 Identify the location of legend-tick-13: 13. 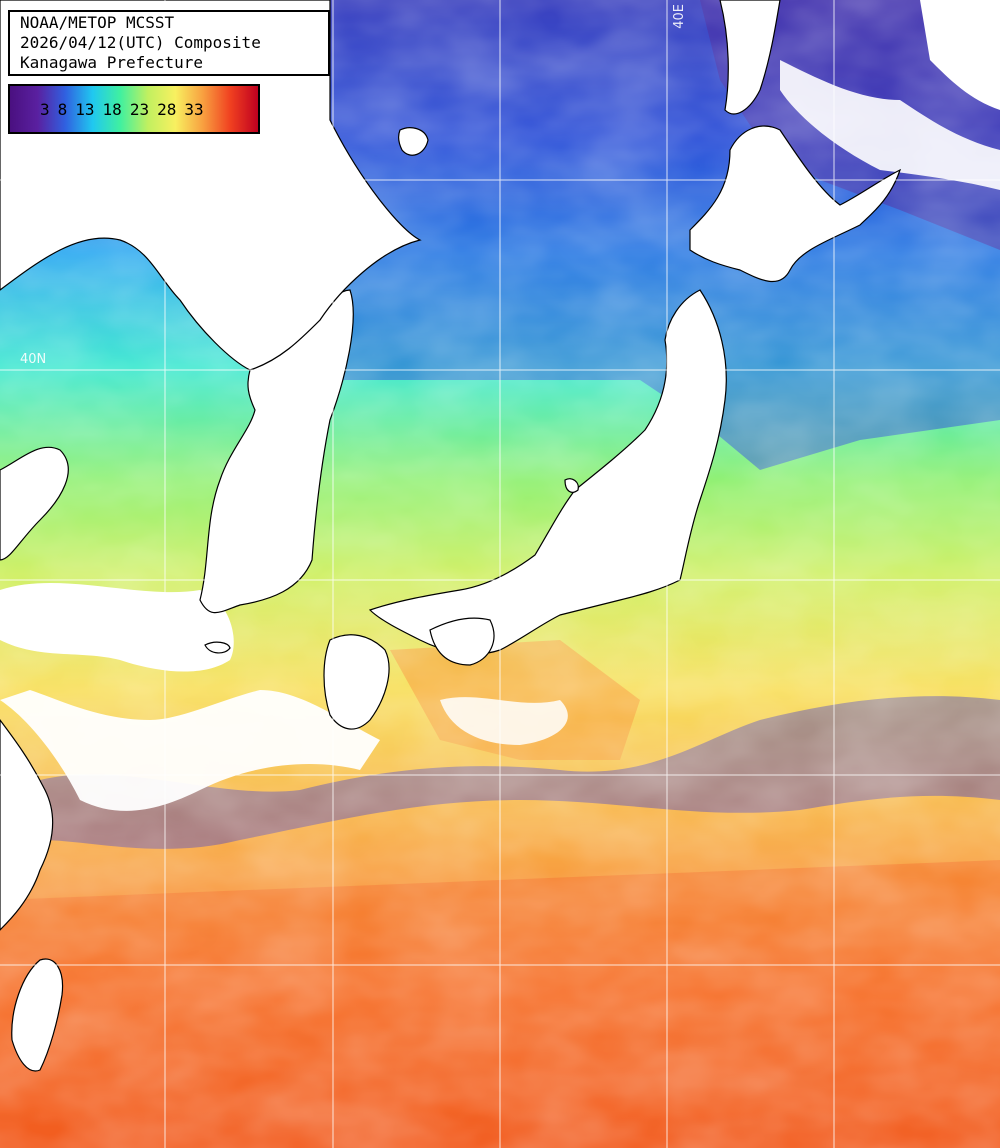
(85, 109).